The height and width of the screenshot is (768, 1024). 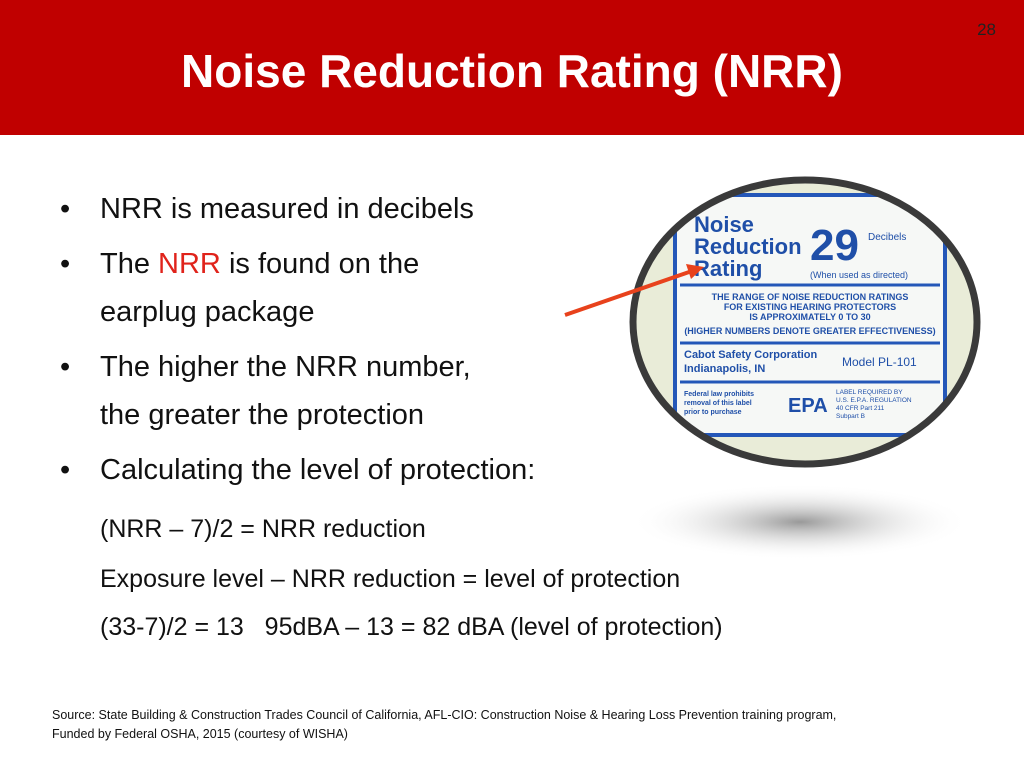 I want to click on label-company: Indianapolis, IN, so click(x=724, y=369).